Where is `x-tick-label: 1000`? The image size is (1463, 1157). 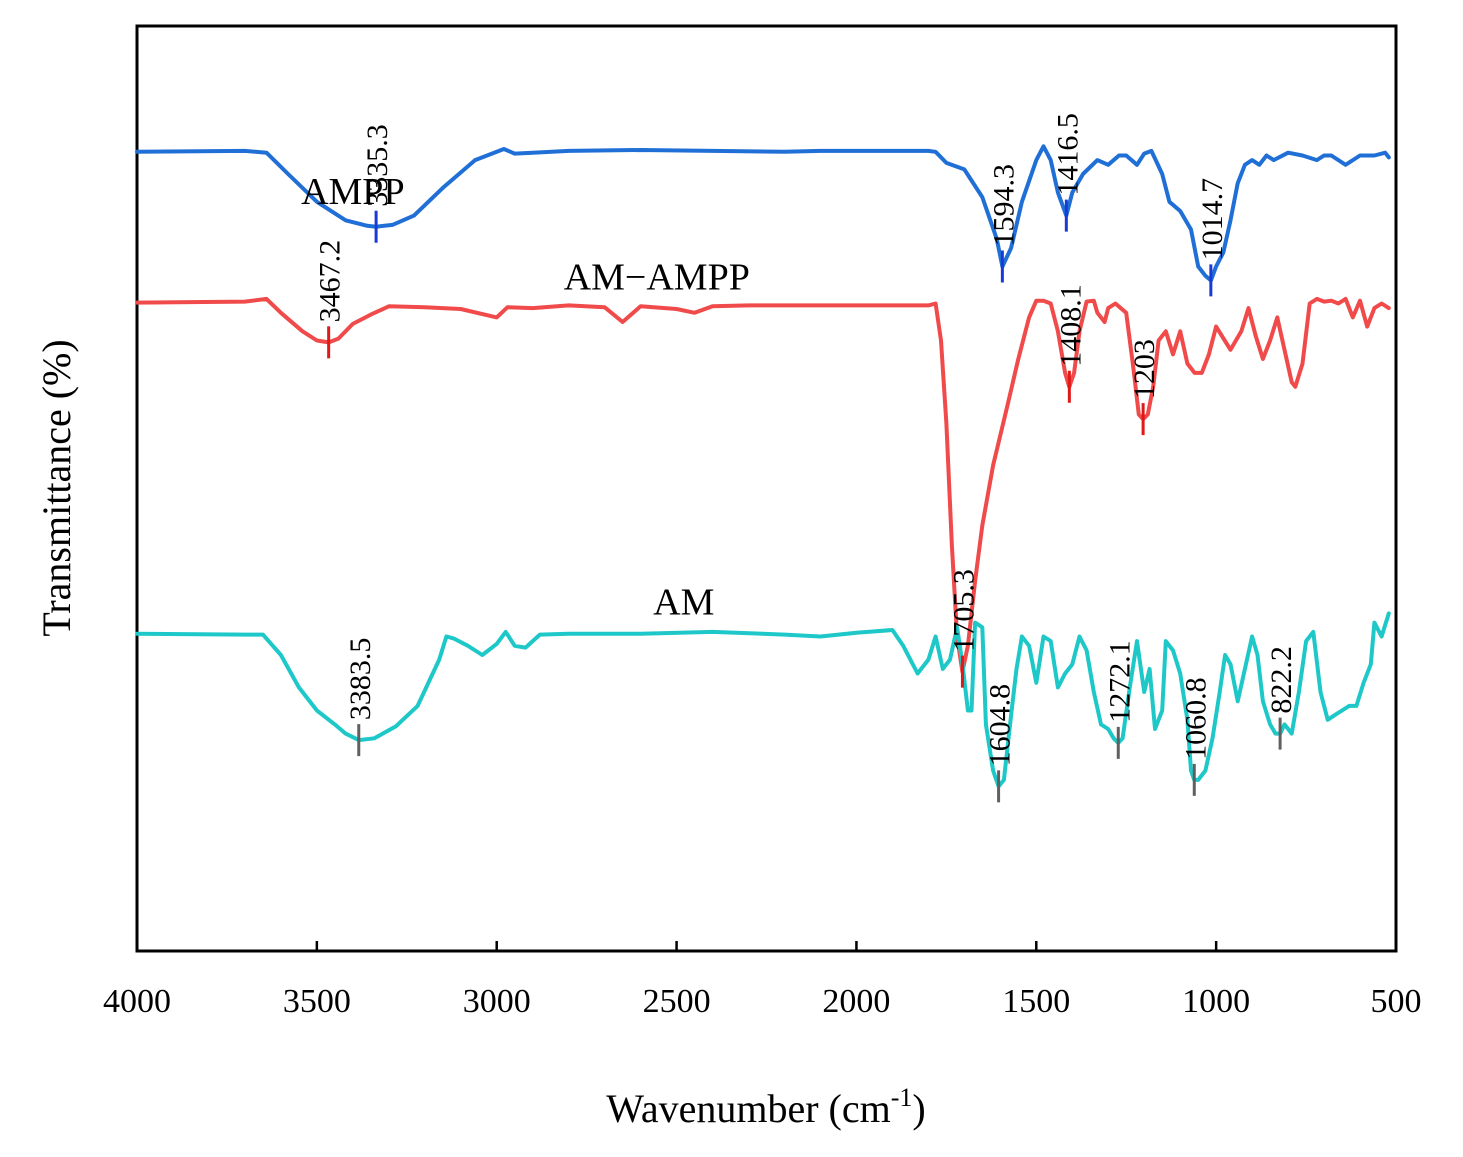
x-tick-label: 1000 is located at coordinates (1216, 1001).